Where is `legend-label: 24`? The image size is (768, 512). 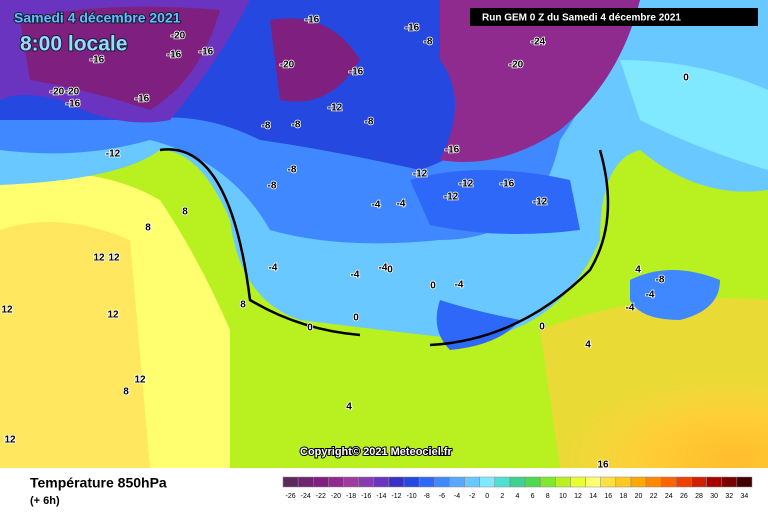
legend-label: 24 is located at coordinates (669, 496).